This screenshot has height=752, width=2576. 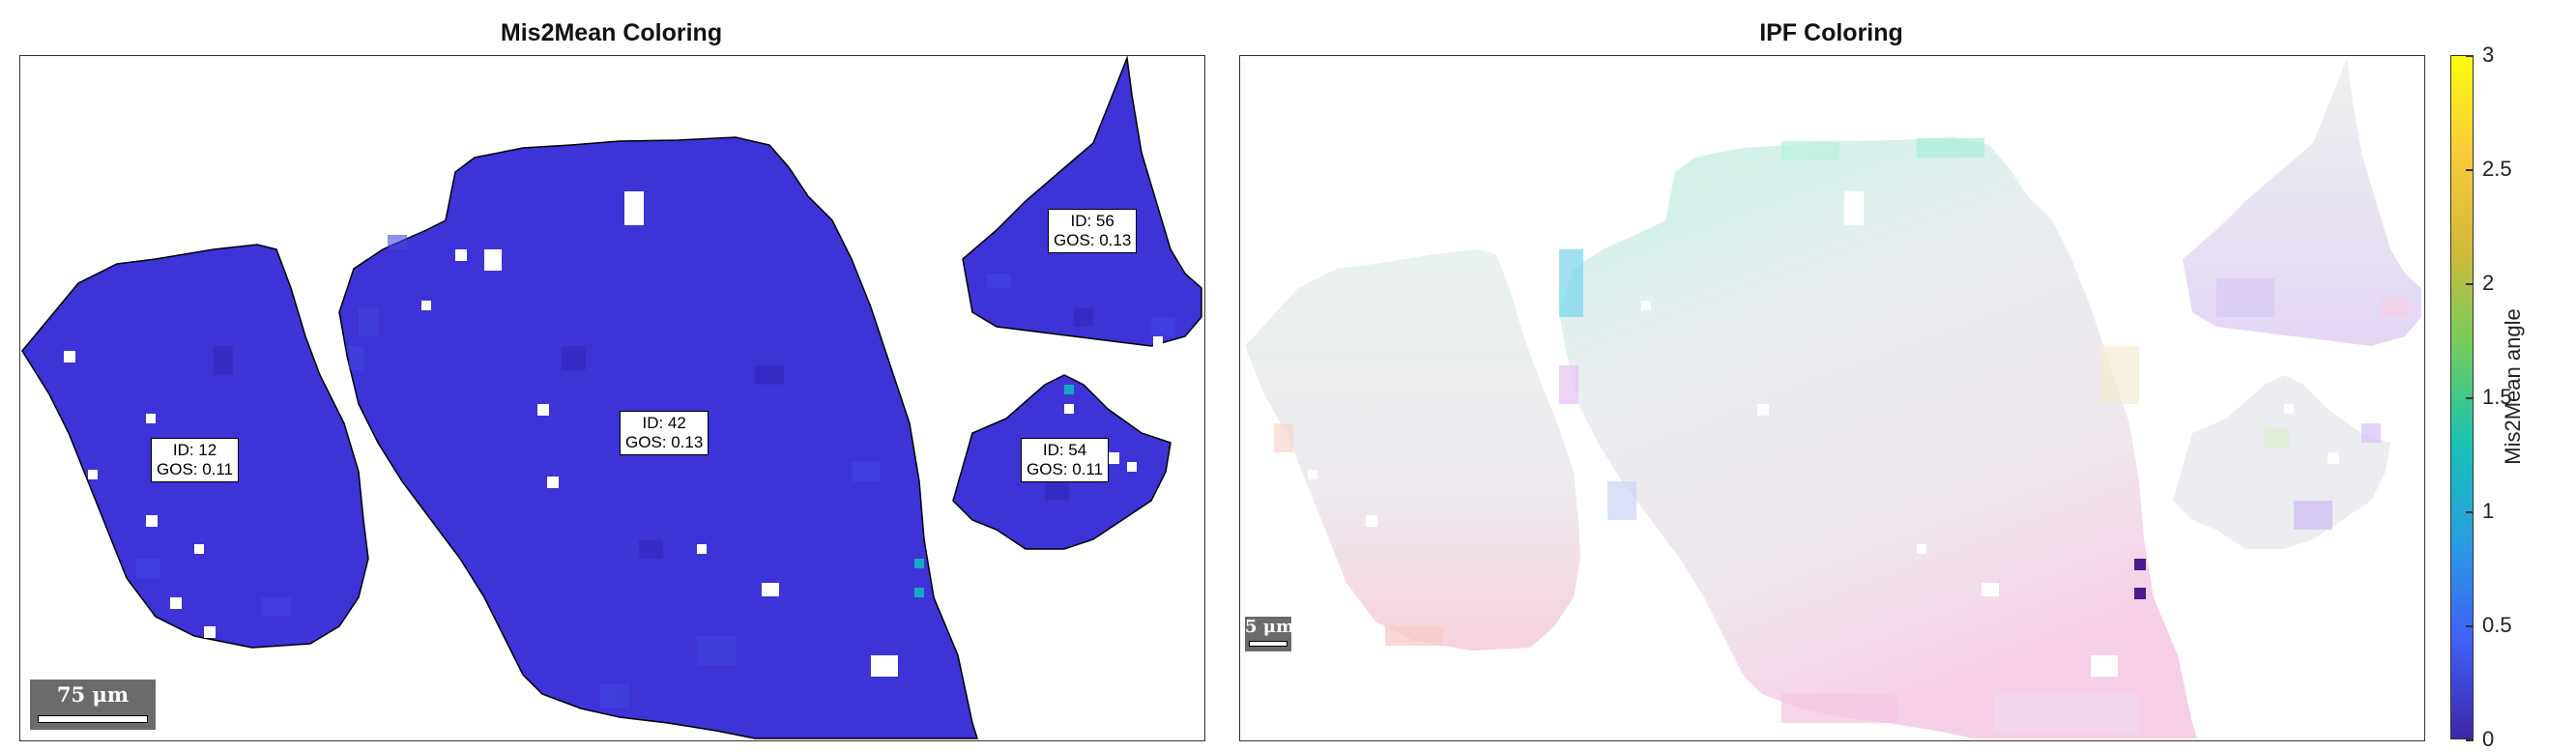 I want to click on grain-label-54: ID: 54 GOS: 0.11, so click(x=1065, y=460).